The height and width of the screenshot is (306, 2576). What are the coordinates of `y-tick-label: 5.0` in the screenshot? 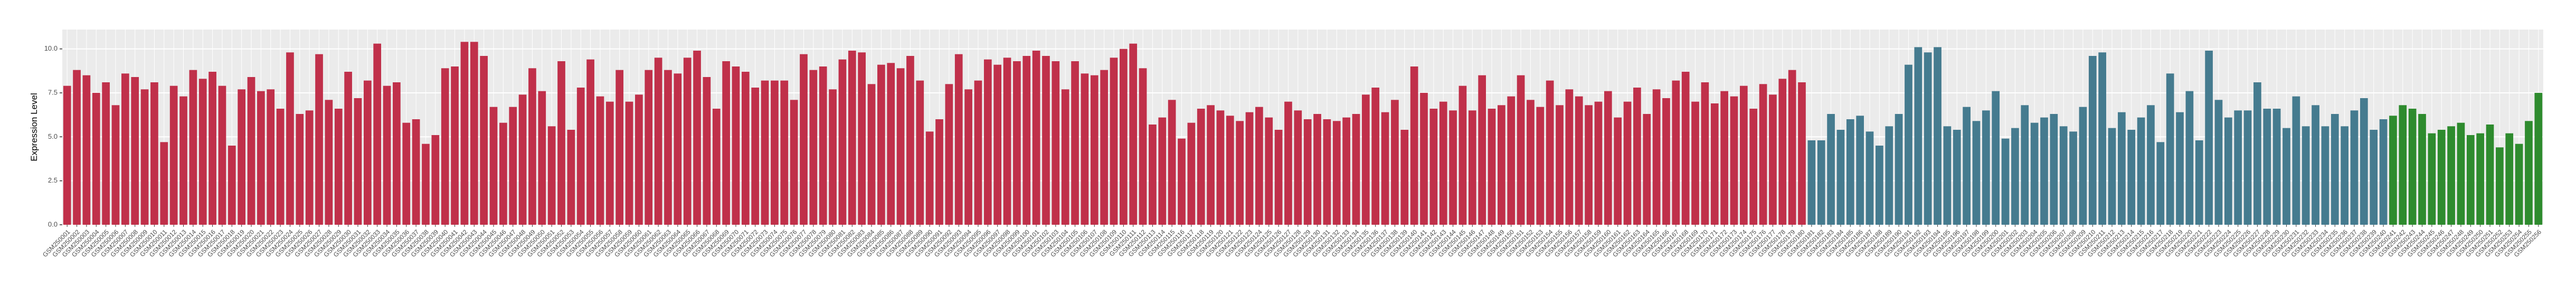 It's located at (53, 136).